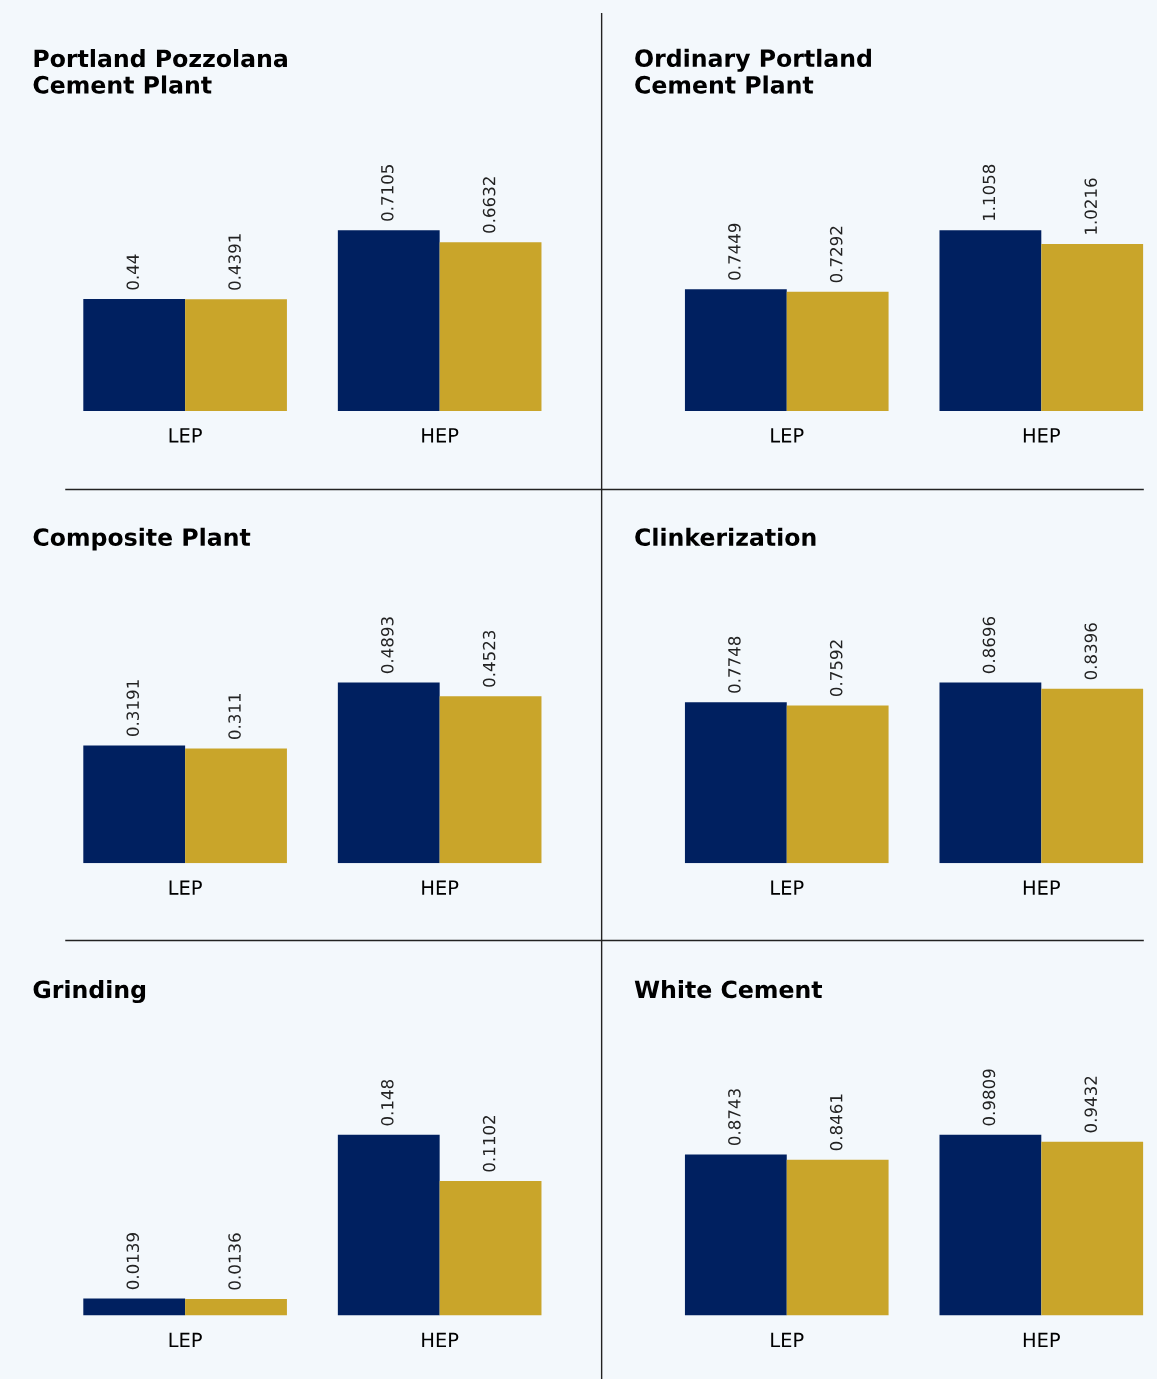  Describe the element at coordinates (133, 708) in the screenshot. I see `data-label: 0.3191` at that location.